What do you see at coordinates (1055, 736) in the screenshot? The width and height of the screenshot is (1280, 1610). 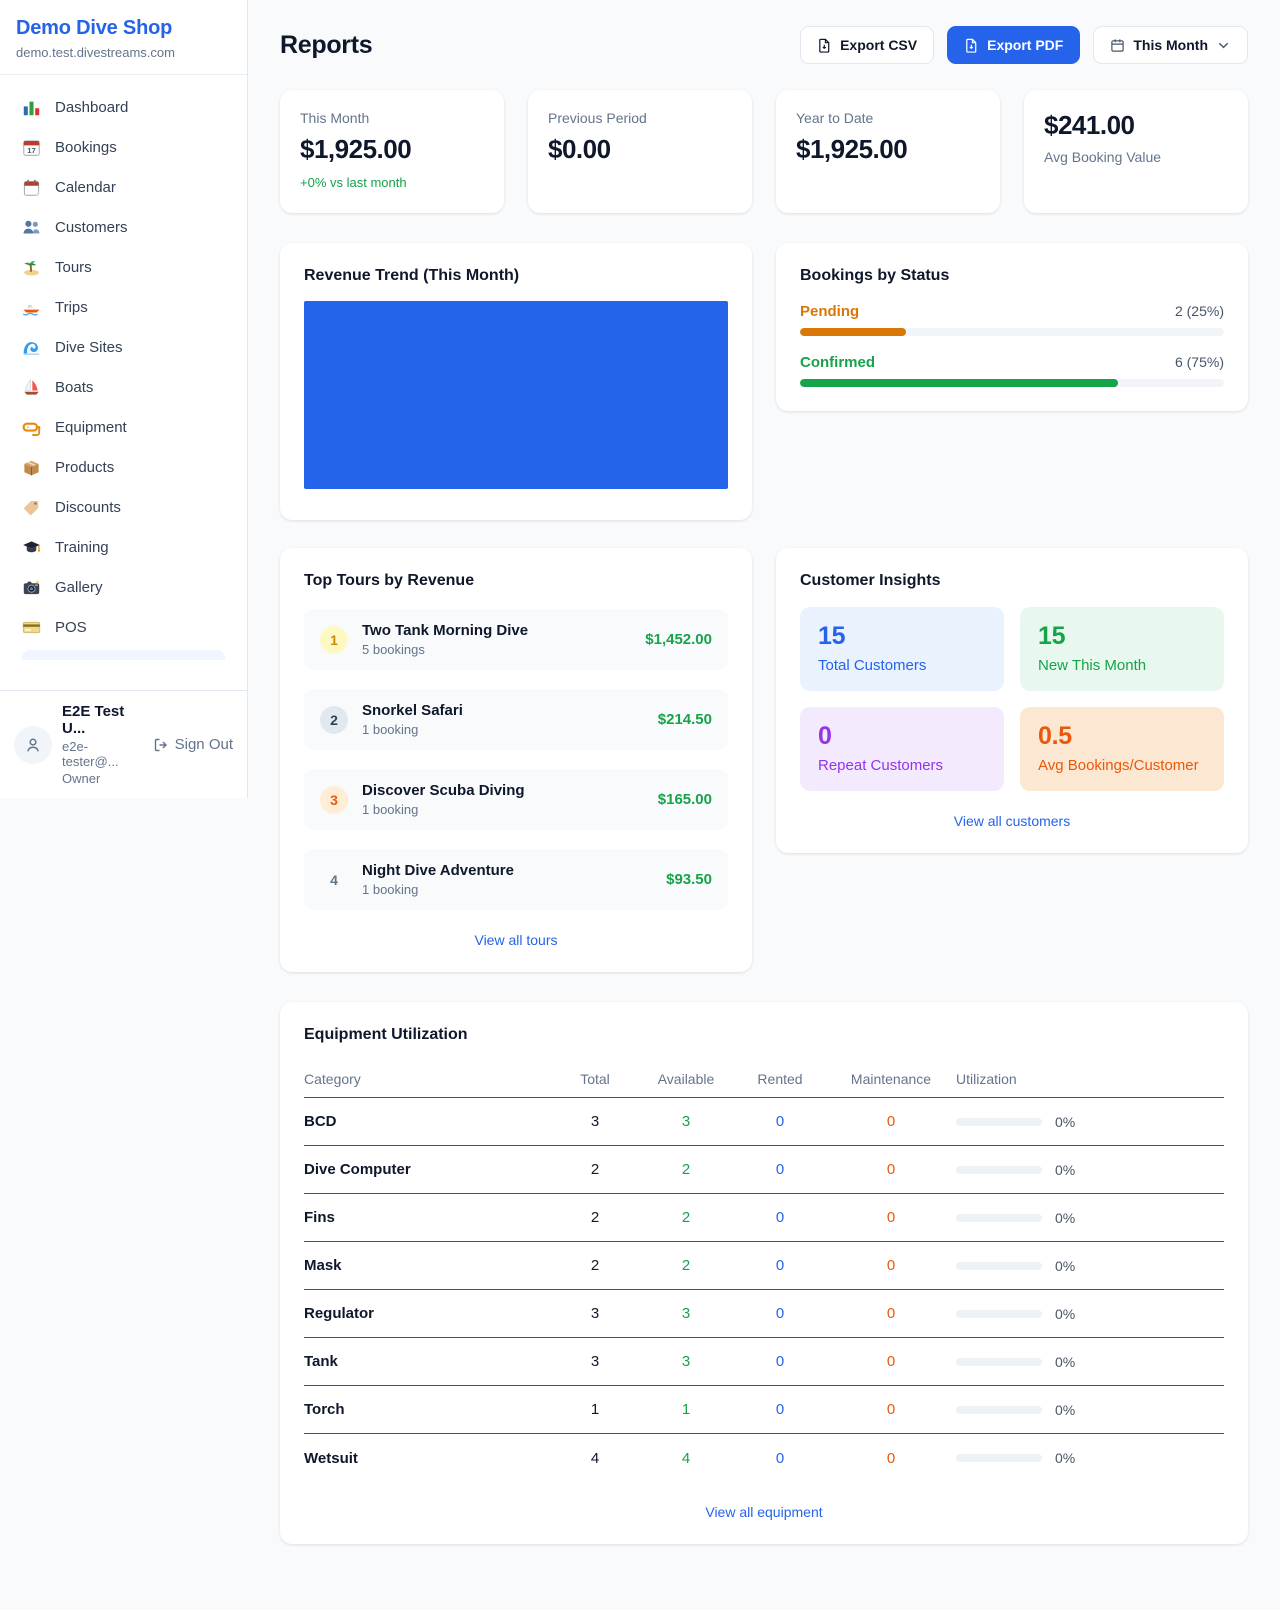 I see `insight-value: 0.5` at bounding box center [1055, 736].